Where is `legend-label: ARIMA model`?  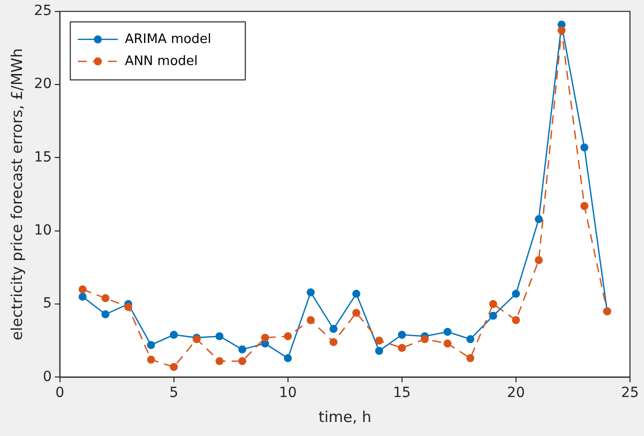 legend-label: ARIMA model is located at coordinates (168, 39).